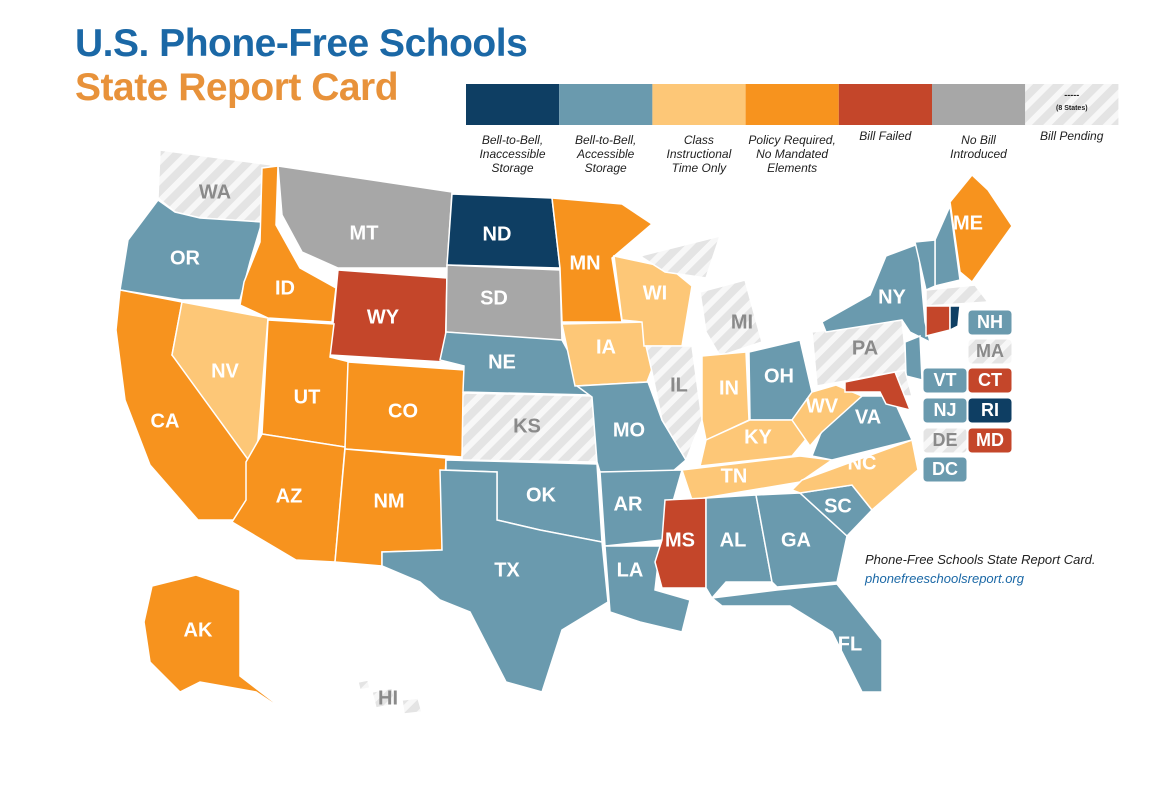 This screenshot has width=1165, height=790. What do you see at coordinates (606, 154) in the screenshot?
I see `legend-label: Bell-to-Bell, Accessible Storage` at bounding box center [606, 154].